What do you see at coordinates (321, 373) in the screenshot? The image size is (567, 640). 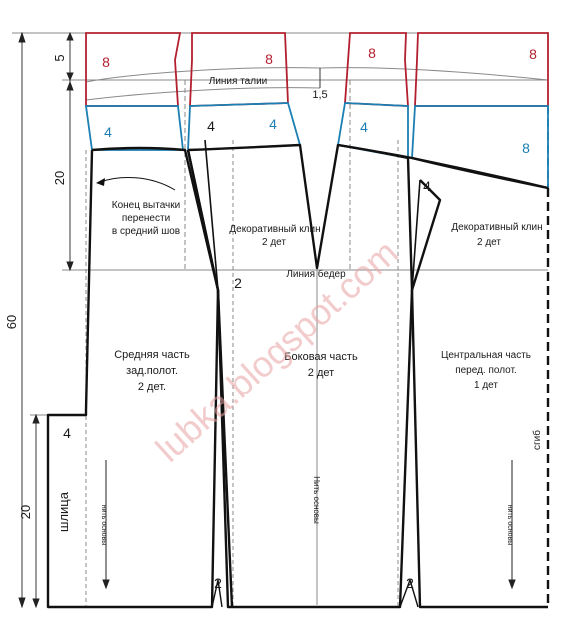 I see `side-line2: 2 дет` at bounding box center [321, 373].